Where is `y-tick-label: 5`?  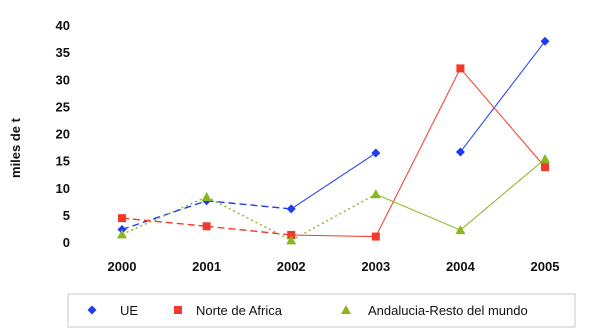
y-tick-label: 5 is located at coordinates (66, 215).